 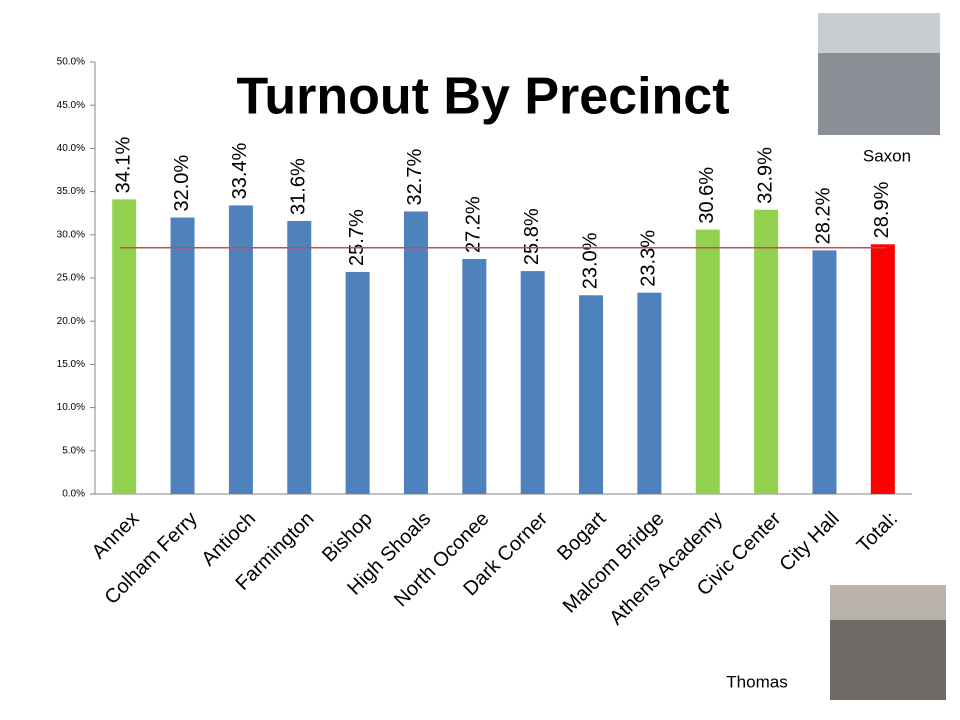 I want to click on x-tick-label: Malcom Bridge, so click(x=614, y=563).